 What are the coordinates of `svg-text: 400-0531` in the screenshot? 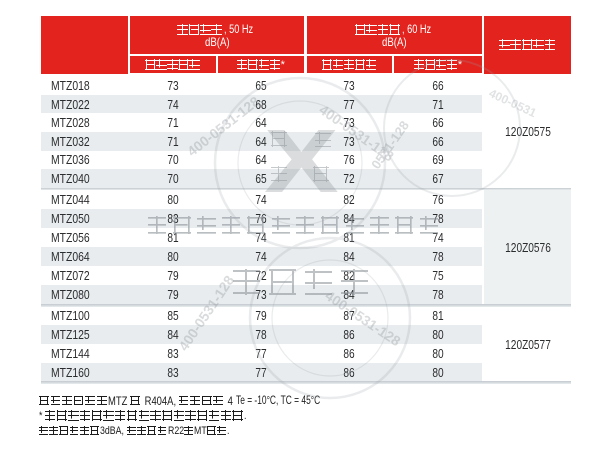 It's located at (513, 103).